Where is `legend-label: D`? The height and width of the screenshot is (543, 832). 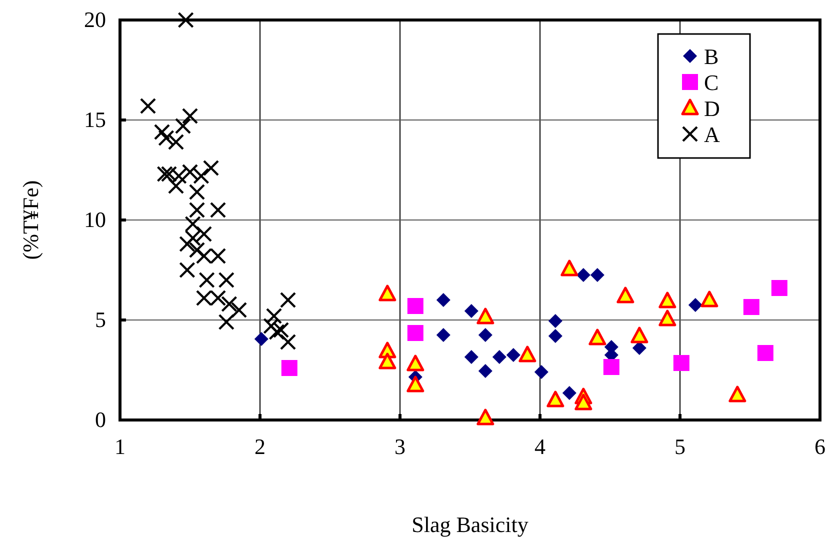 legend-label: D is located at coordinates (712, 108).